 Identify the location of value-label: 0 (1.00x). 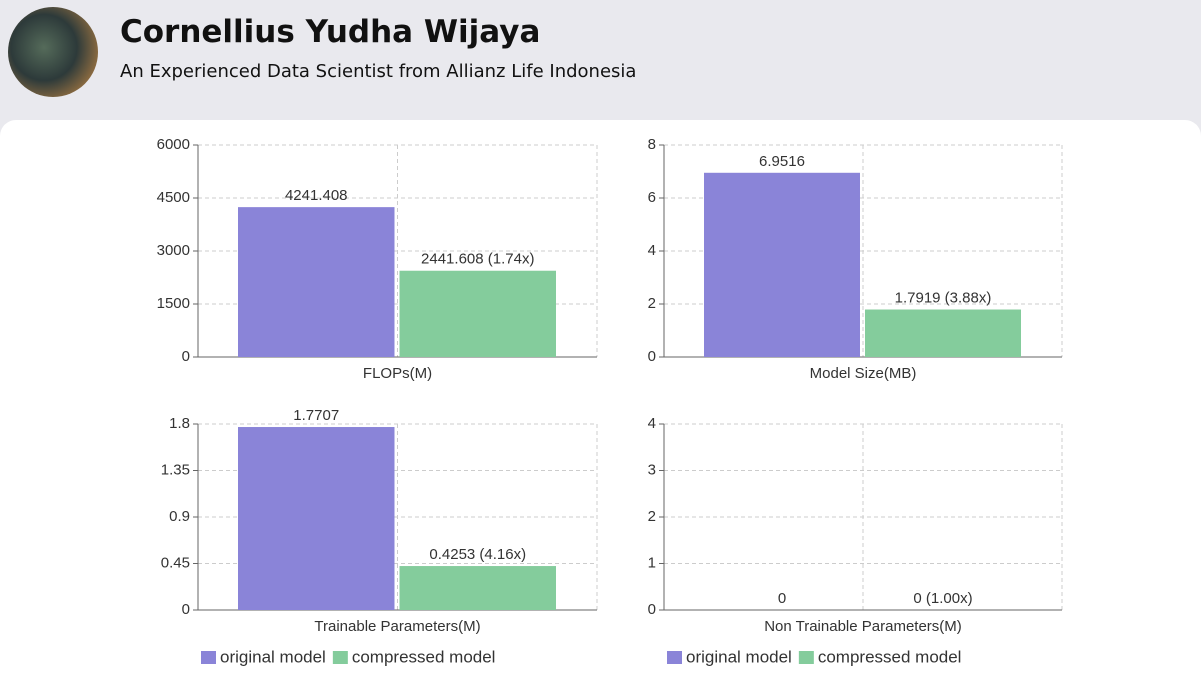
(942, 598).